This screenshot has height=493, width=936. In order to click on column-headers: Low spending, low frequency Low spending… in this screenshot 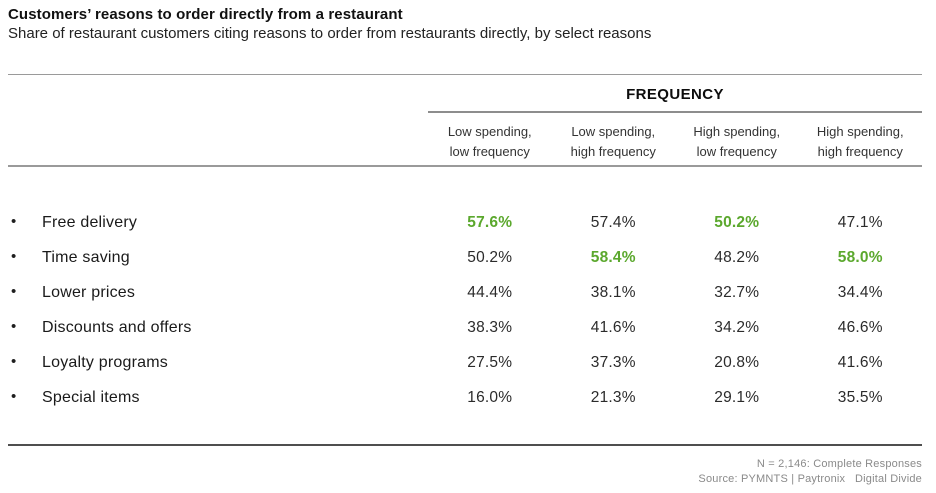, I will do `click(675, 142)`.